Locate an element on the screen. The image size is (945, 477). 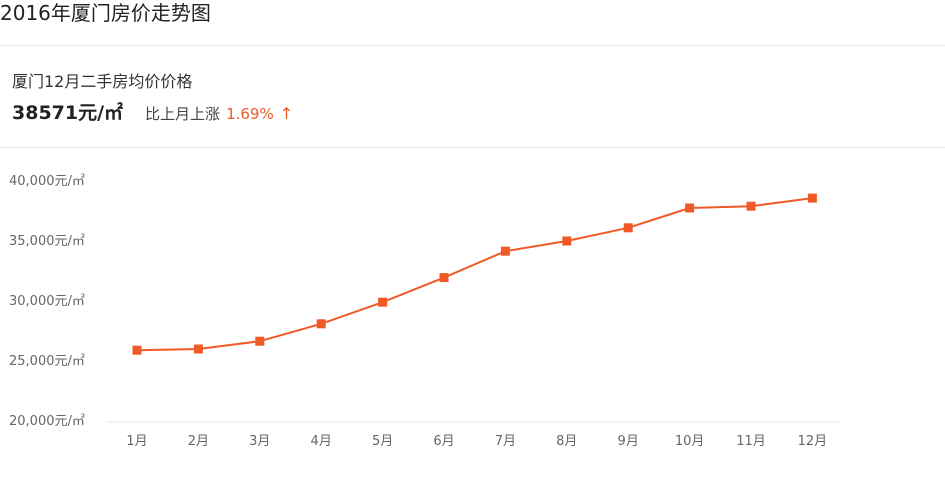
x-tick-label: 1月 is located at coordinates (136, 441).